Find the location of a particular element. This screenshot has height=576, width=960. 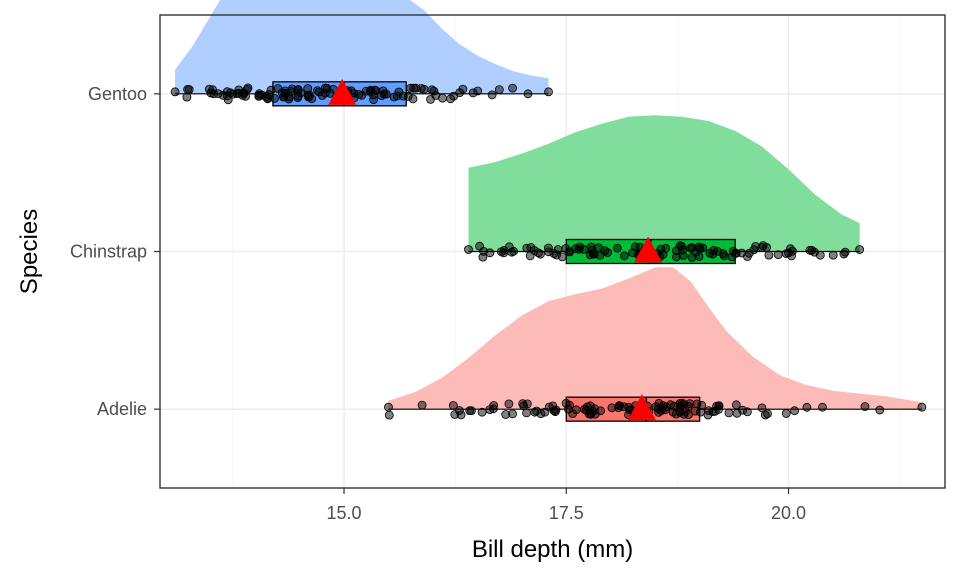

x-tick-label: 15.0 is located at coordinates (344, 513).